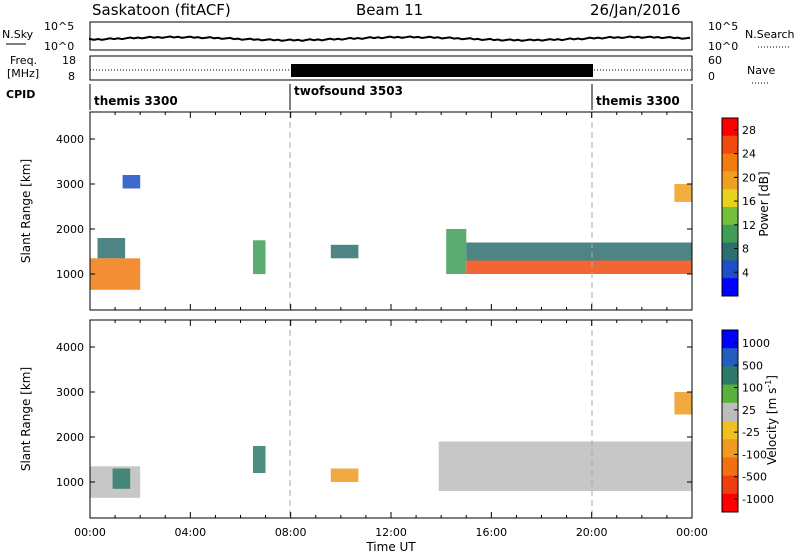 This screenshot has height=554, width=800. I want to click on cpid-segment-3: themis 3300, so click(638, 101).